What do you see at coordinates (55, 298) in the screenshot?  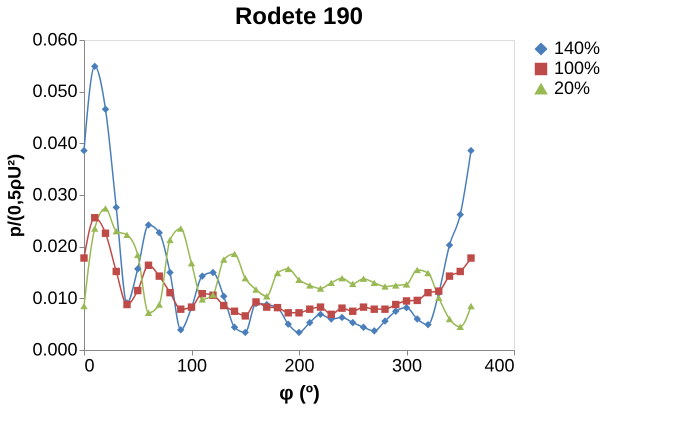 I see `y-tick-label: 0.010` at bounding box center [55, 298].